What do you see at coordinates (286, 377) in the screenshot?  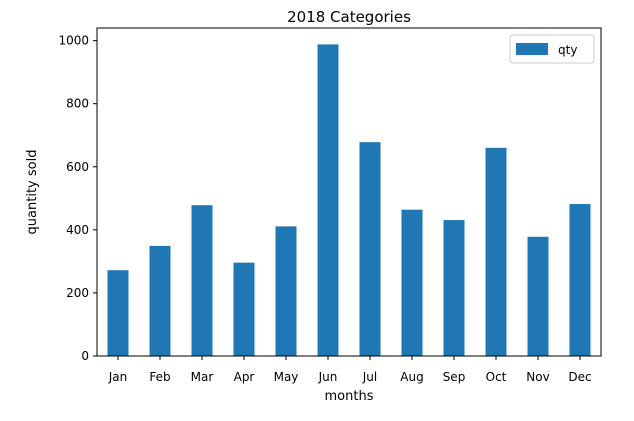 I see `x-tick-label: May` at bounding box center [286, 377].